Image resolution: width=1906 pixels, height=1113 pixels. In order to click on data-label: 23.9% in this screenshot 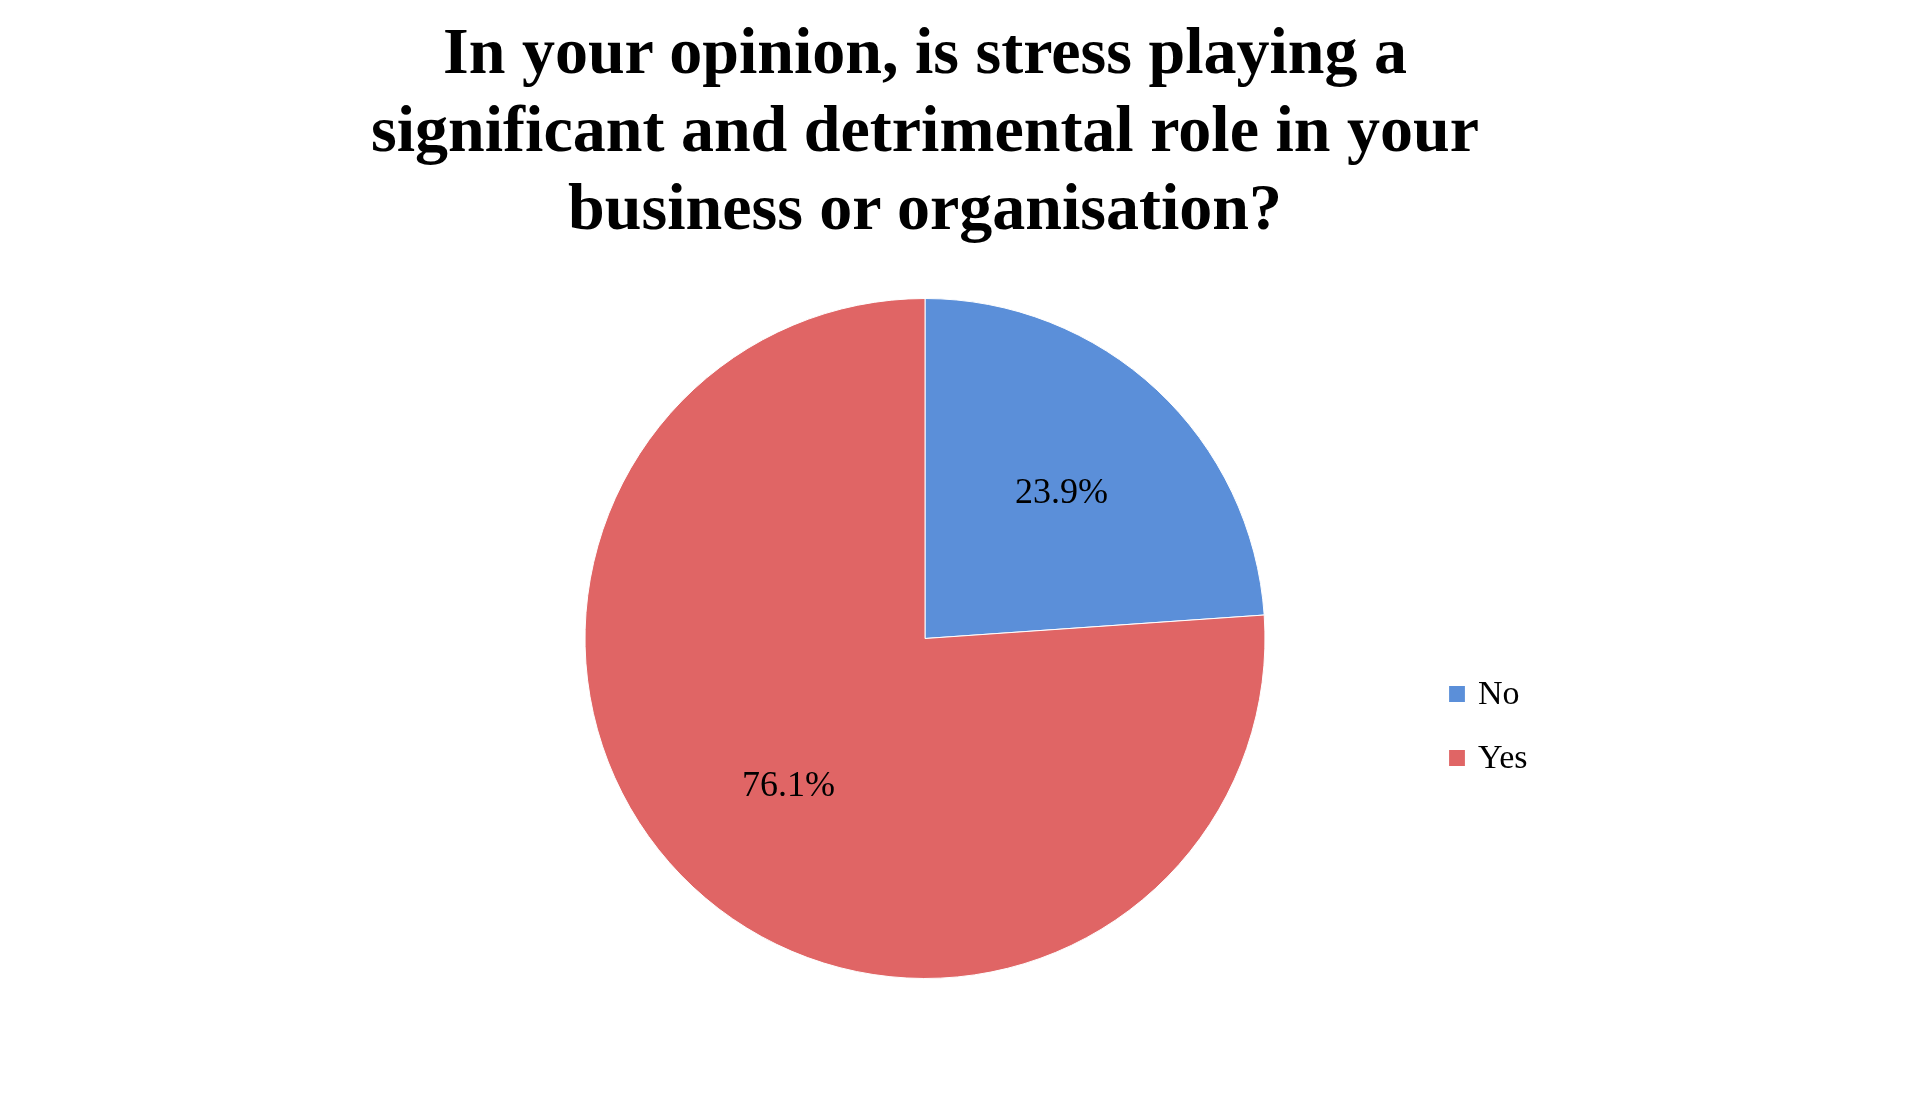, I will do `click(1061, 491)`.